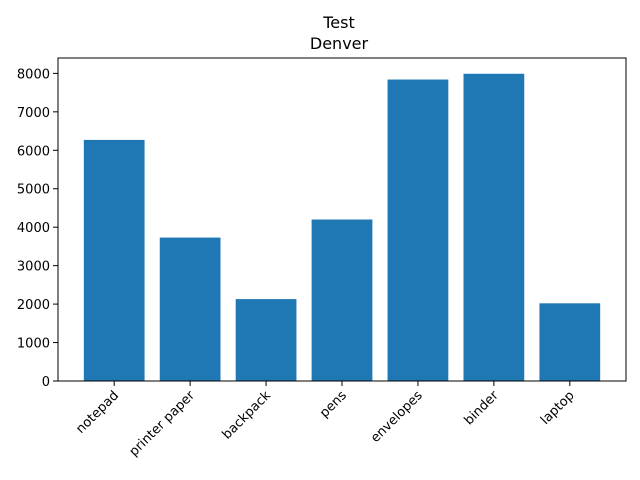 Image resolution: width=640 pixels, height=480 pixels. What do you see at coordinates (558, 408) in the screenshot?
I see `x-tick-label: laptop` at bounding box center [558, 408].